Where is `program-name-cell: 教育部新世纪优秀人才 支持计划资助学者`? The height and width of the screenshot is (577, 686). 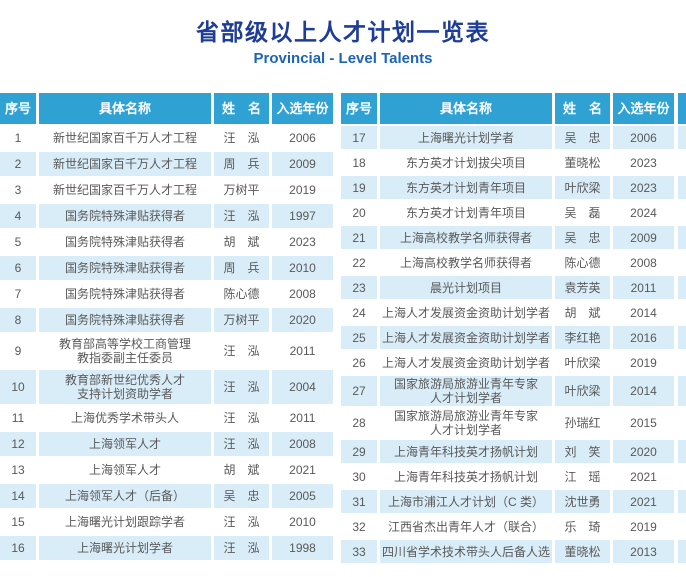
program-name-cell: 教育部新世纪优秀人才 支持计划资助学者 is located at coordinates (125, 387).